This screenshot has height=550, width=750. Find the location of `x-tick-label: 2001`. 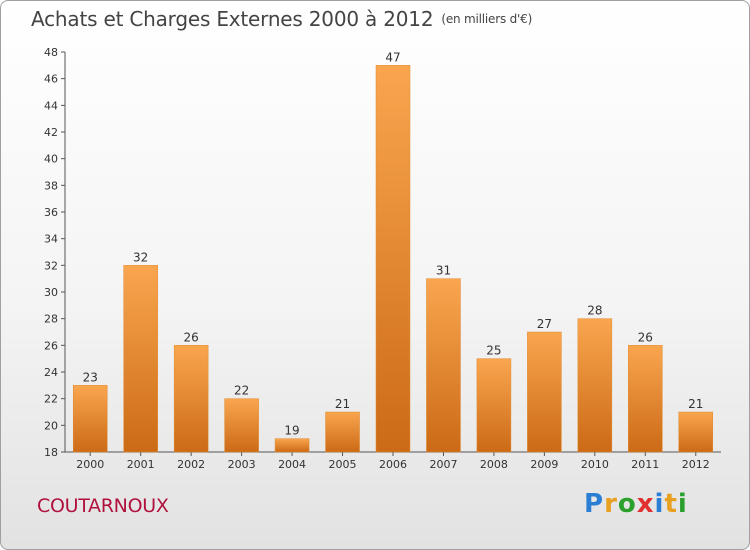

x-tick-label: 2001 is located at coordinates (141, 464).